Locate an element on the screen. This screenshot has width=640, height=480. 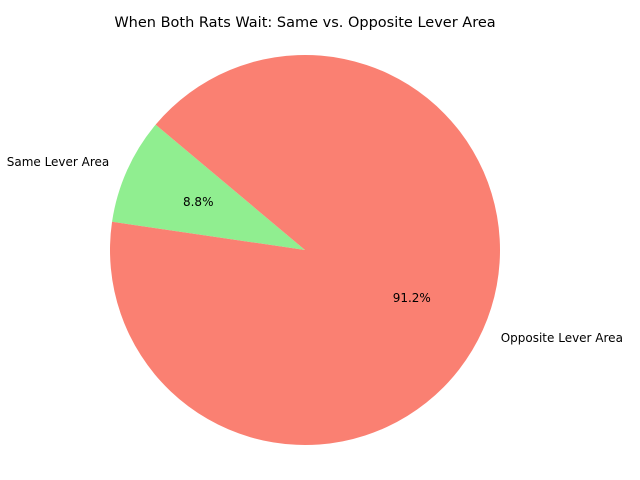
pie-category-label: Opposite Lever Area is located at coordinates (562, 338).